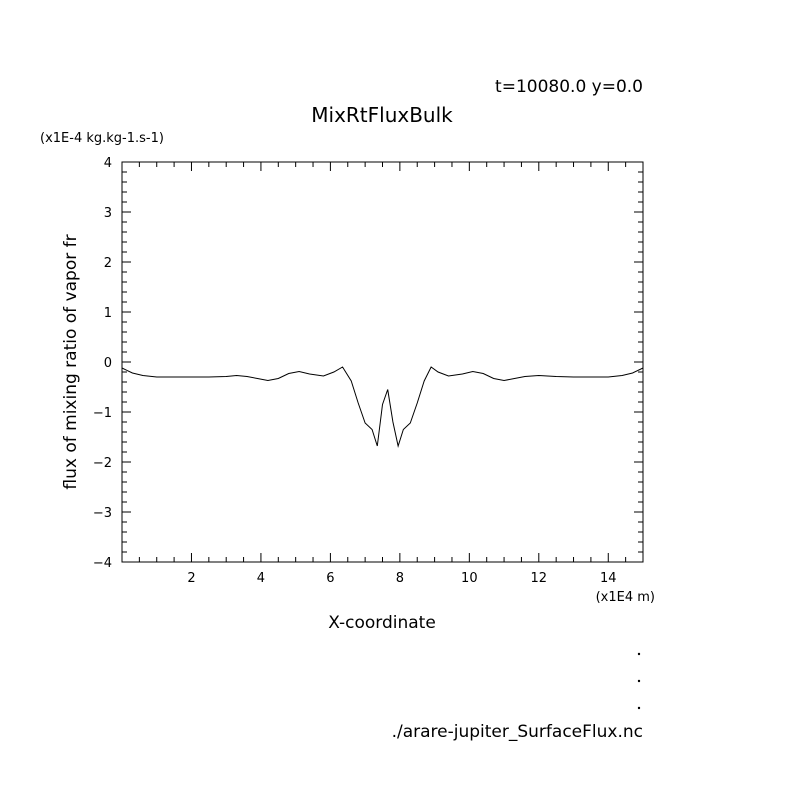  I want to click on y-tick-label: 1, so click(108, 313).